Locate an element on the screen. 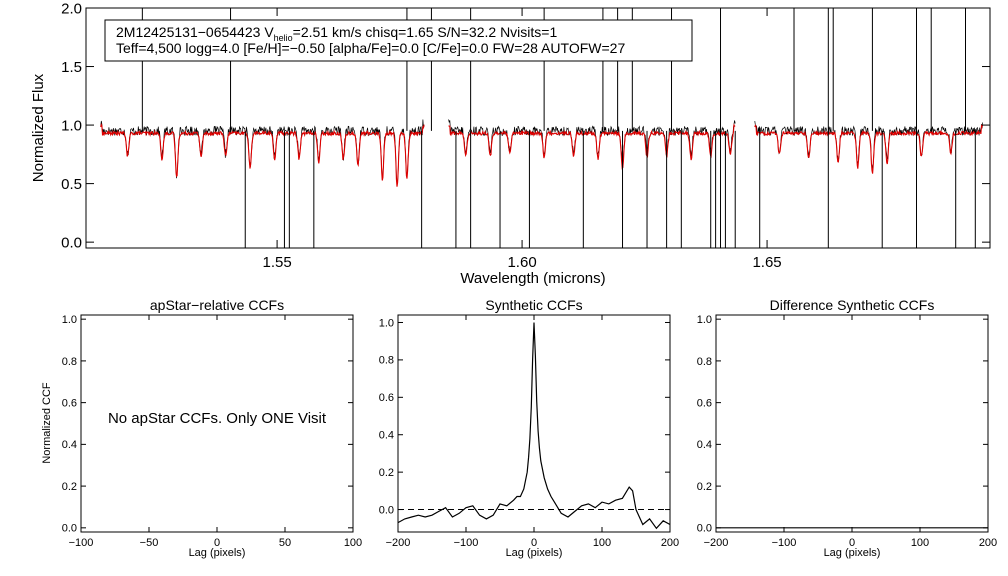 The width and height of the screenshot is (1008, 576). synthetic-ccf-xlabel: Lag (pixels) is located at coordinates (534, 553).